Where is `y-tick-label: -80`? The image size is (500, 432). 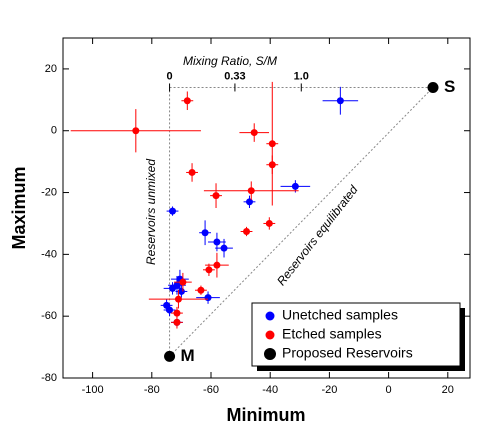 y-tick-label: -80 is located at coordinates (49, 378).